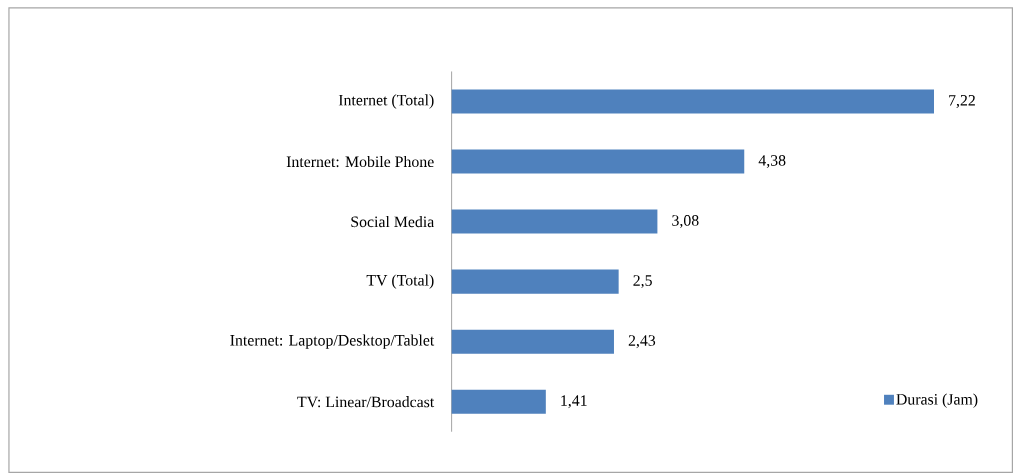 This screenshot has width=1013, height=473. What do you see at coordinates (642, 342) in the screenshot?
I see `data-label: 2,43` at bounding box center [642, 342].